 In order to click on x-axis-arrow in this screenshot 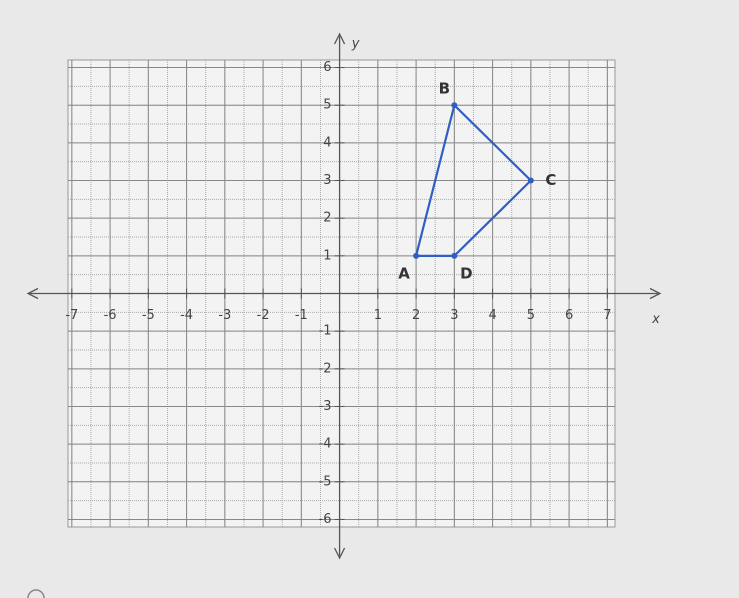, I will do `click(344, 293)`.